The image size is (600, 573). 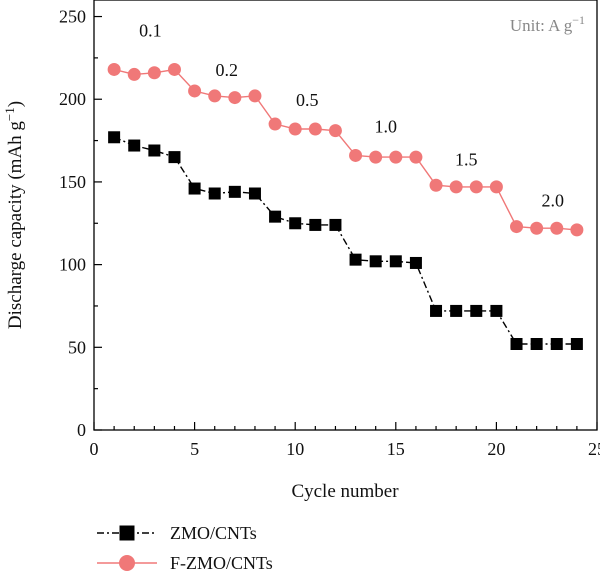 What do you see at coordinates (466, 159) in the screenshot?
I see `rate-annotation: 1.5` at bounding box center [466, 159].